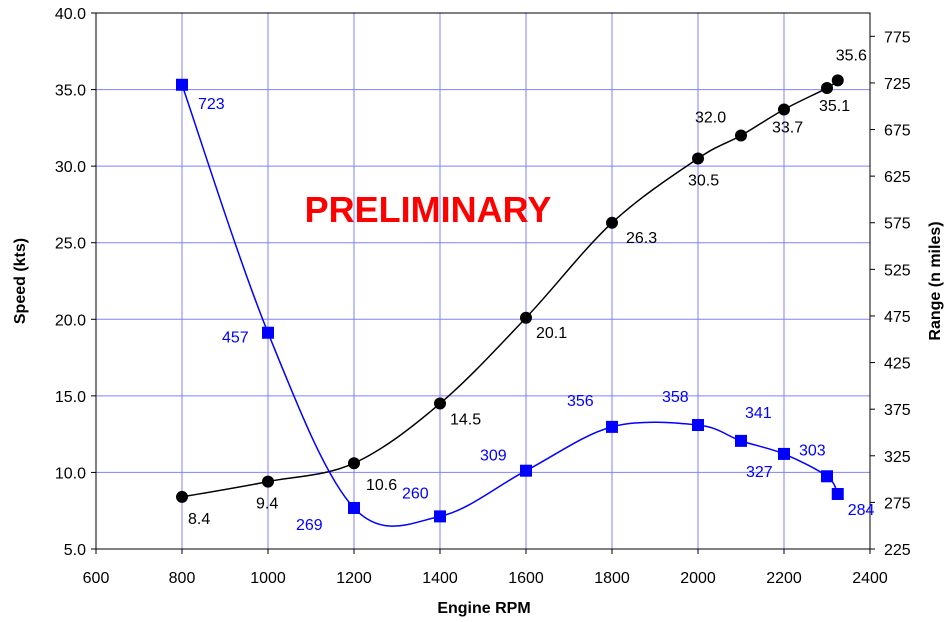 The height and width of the screenshot is (622, 945). Describe the element at coordinates (787, 127) in the screenshot. I see `speed-data-label: 33.7` at that location.